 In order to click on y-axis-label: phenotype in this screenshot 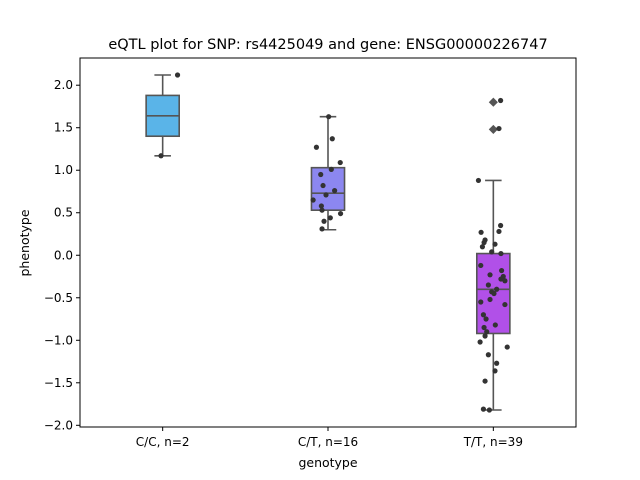, I will do `click(24, 242)`.